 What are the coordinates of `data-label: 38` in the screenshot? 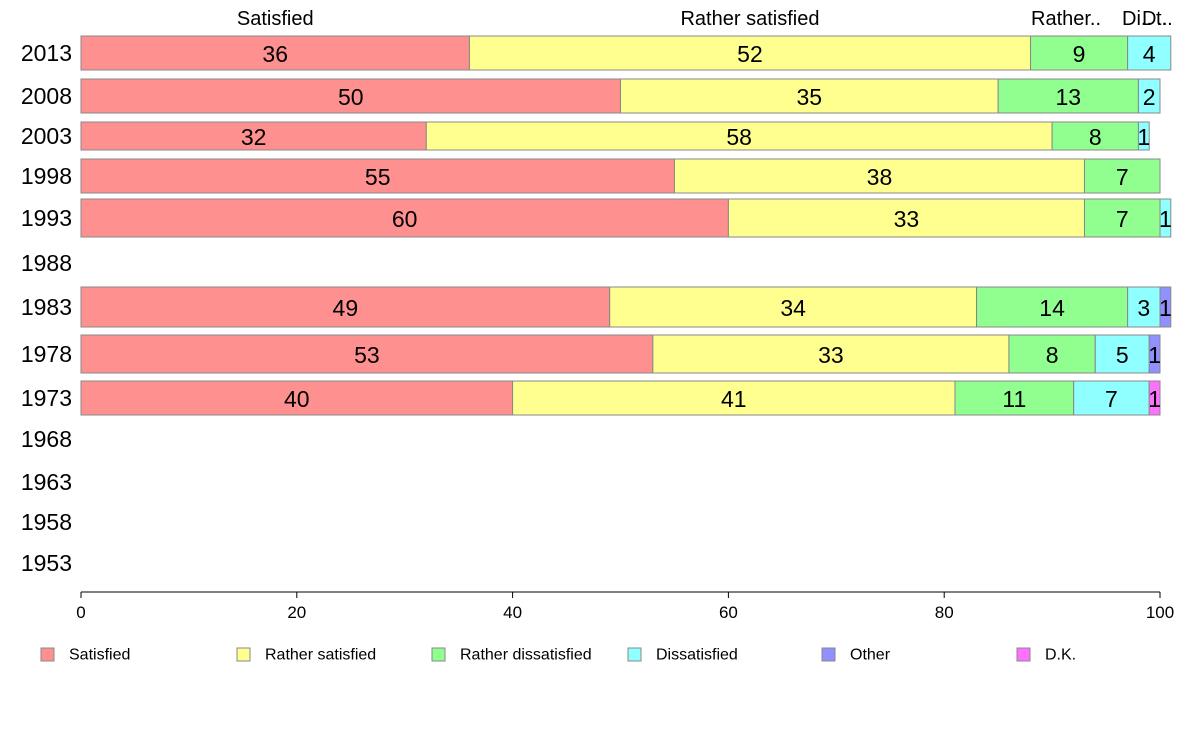 It's located at (880, 177).